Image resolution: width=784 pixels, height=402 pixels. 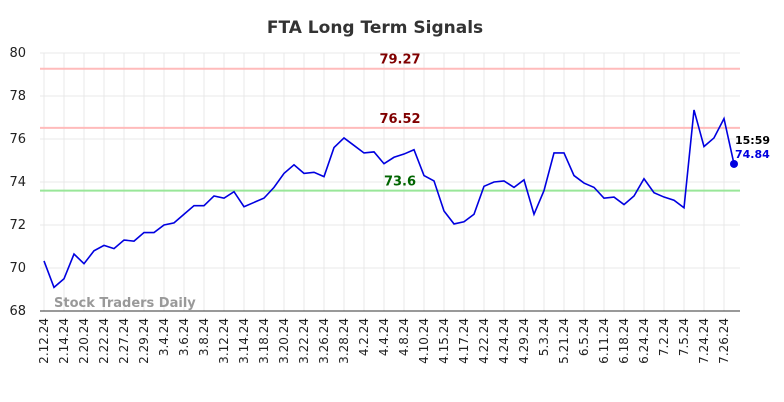 What do you see at coordinates (399, 119) in the screenshot?
I see `signal-label: 76.52` at bounding box center [399, 119].